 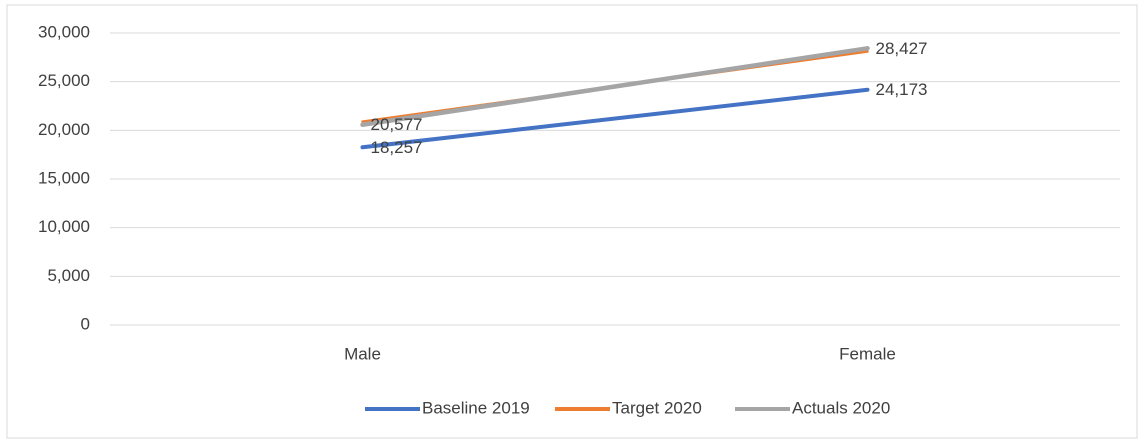 What do you see at coordinates (64, 31) in the screenshot?
I see `y-tick-label: 30,000` at bounding box center [64, 31].